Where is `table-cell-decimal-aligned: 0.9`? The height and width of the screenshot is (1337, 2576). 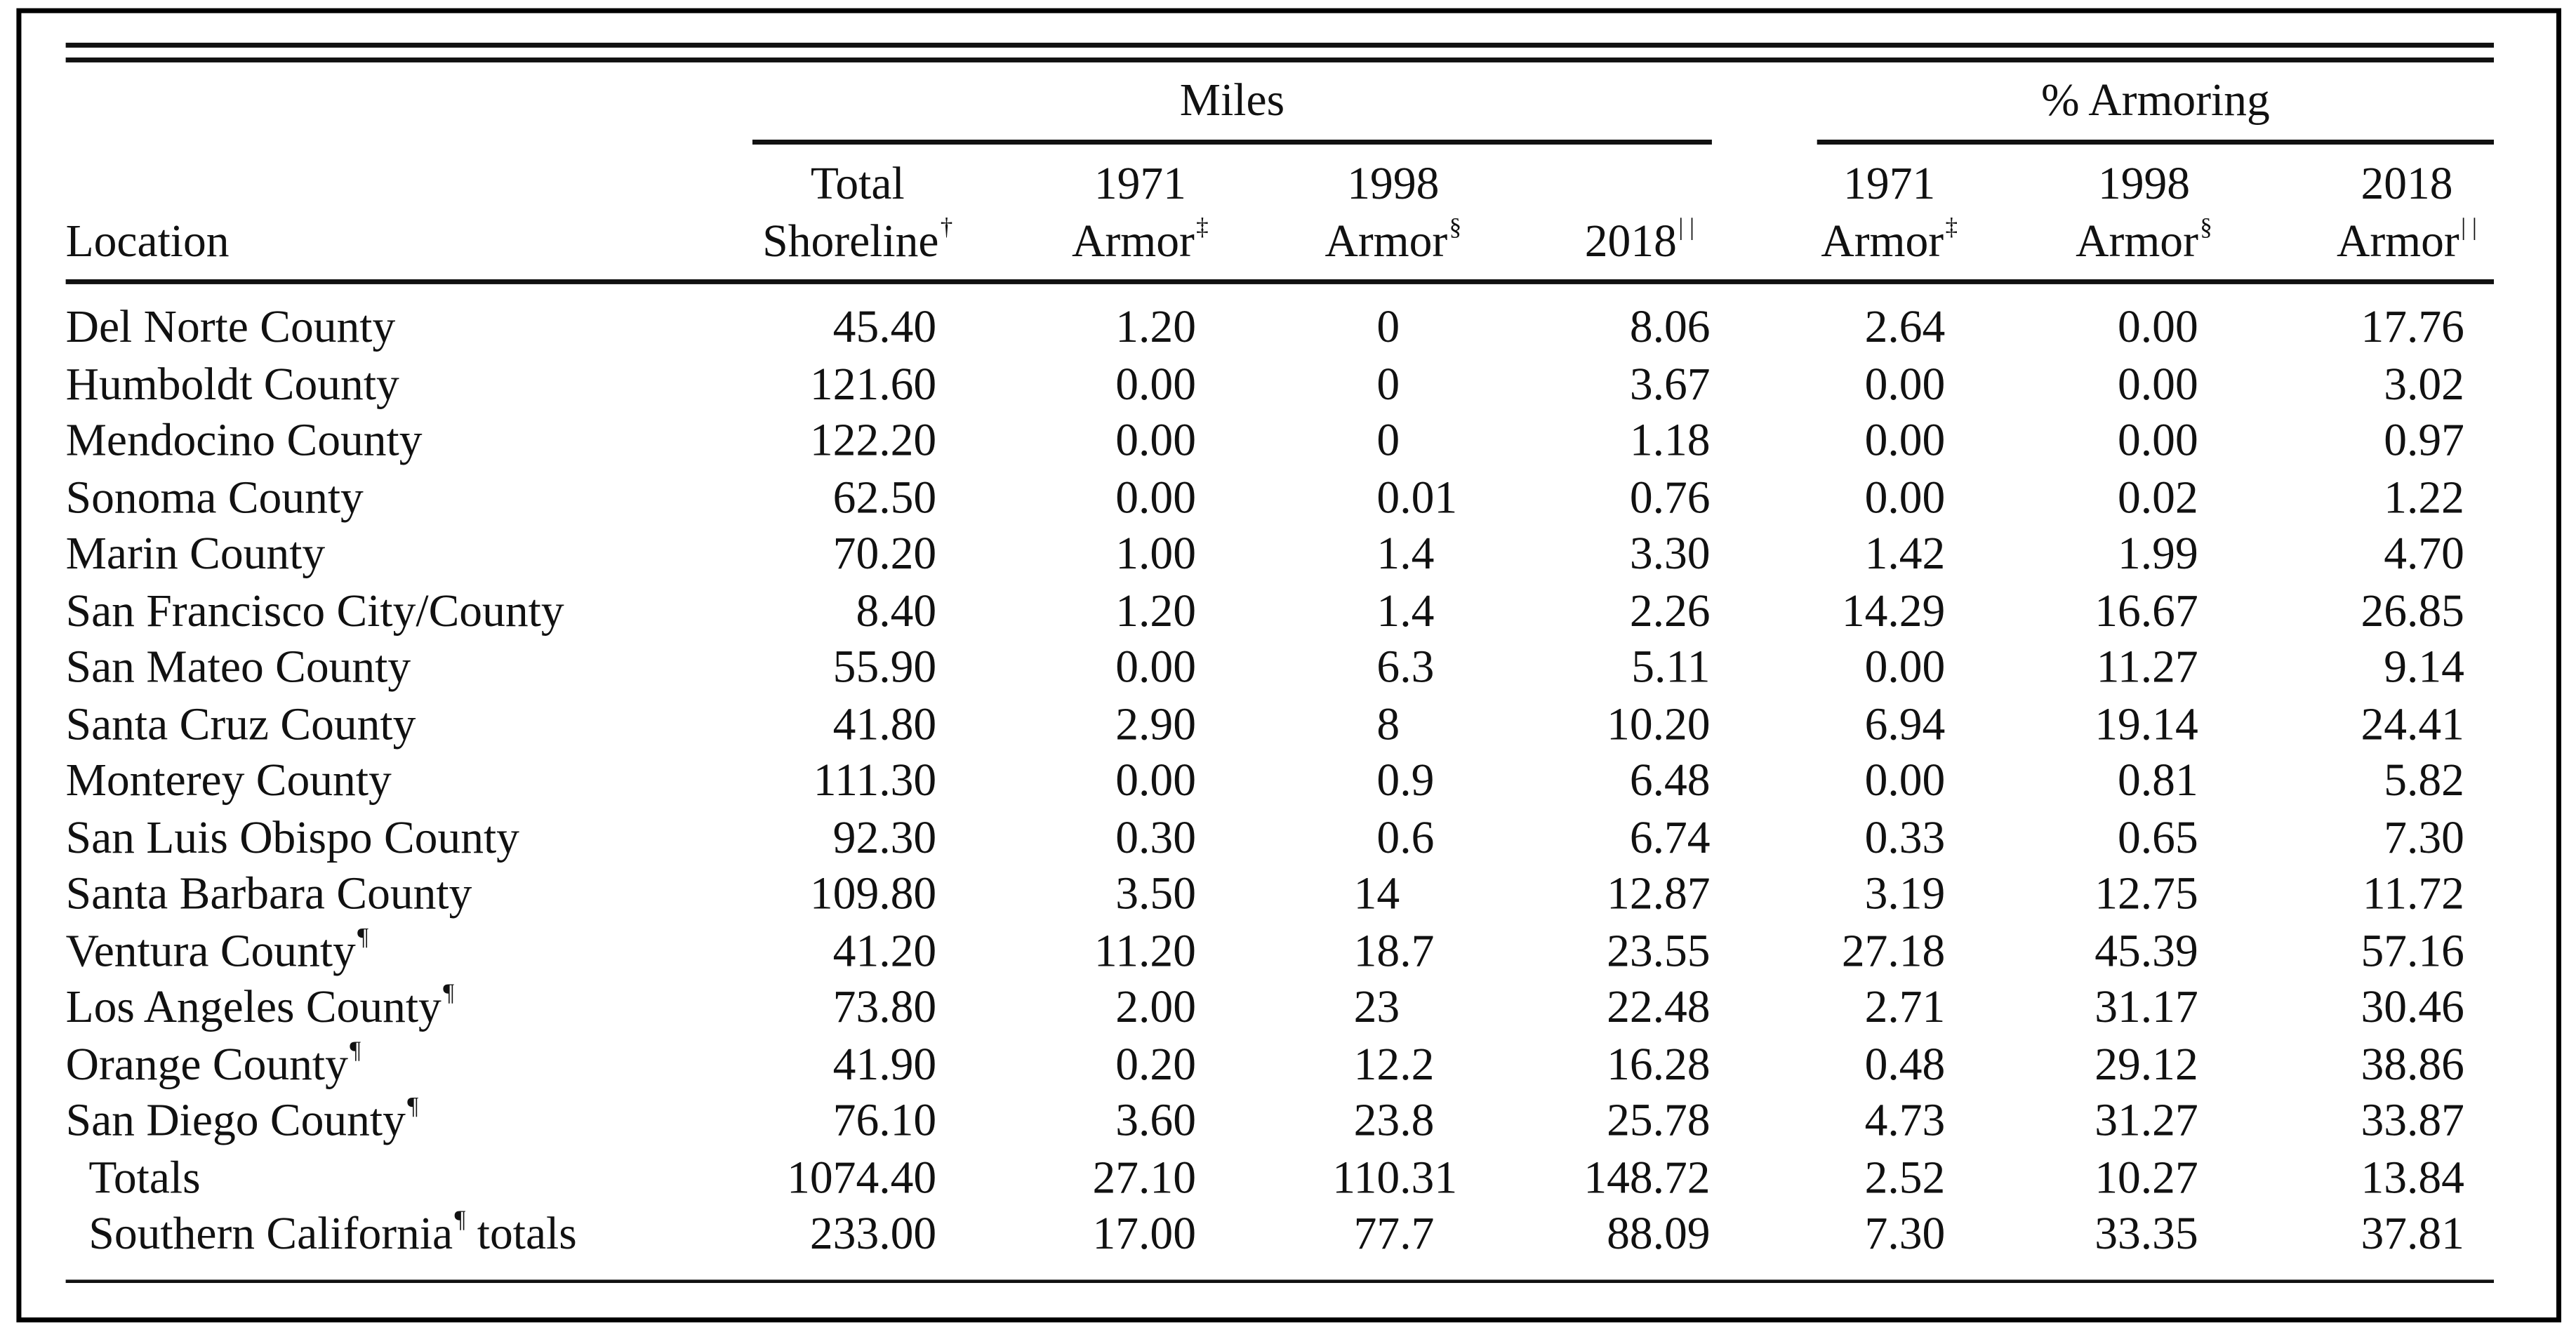 table-cell-decimal-aligned: 0.9 is located at coordinates (1406, 781).